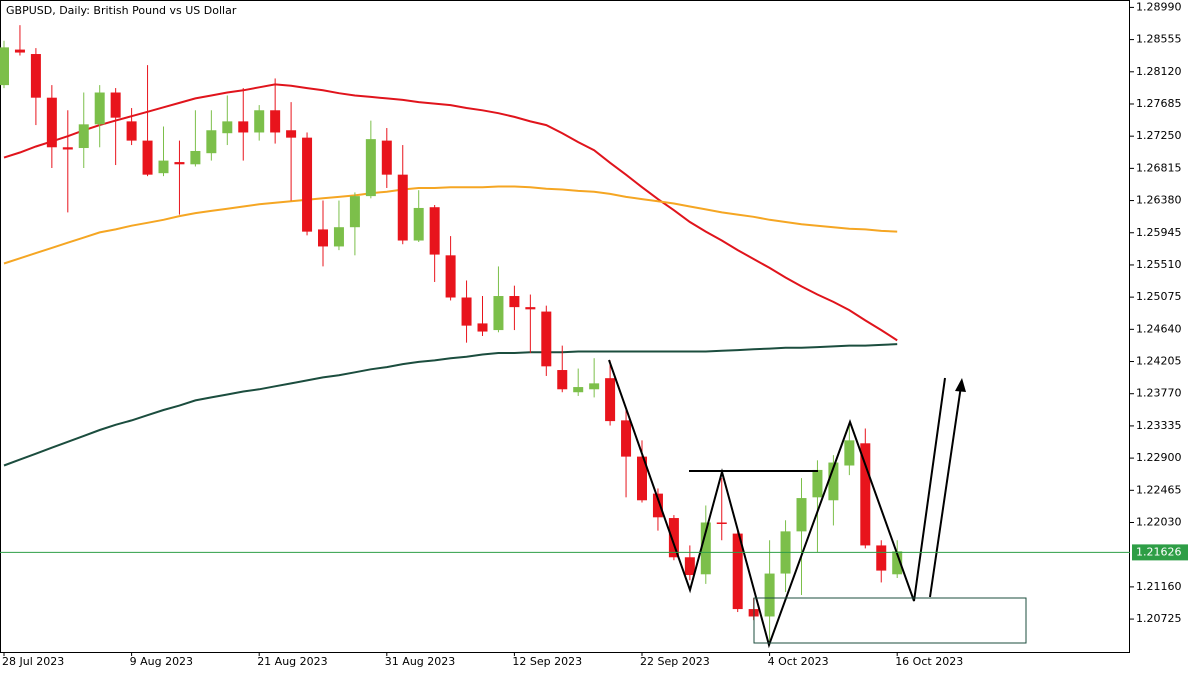 The width and height of the screenshot is (1200, 675). What do you see at coordinates (890, 620) in the screenshot?
I see `demand-zone` at bounding box center [890, 620].